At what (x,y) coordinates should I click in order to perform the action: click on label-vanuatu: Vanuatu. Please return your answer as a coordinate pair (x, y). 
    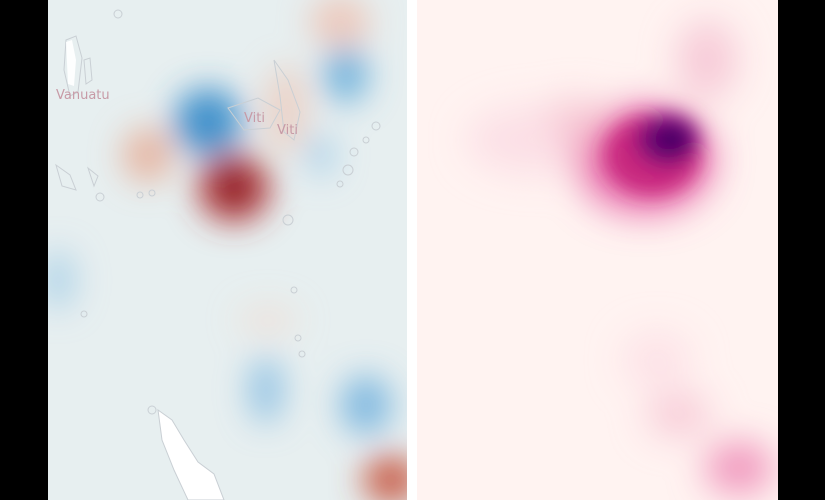
    Looking at the image, I should click on (83, 95).